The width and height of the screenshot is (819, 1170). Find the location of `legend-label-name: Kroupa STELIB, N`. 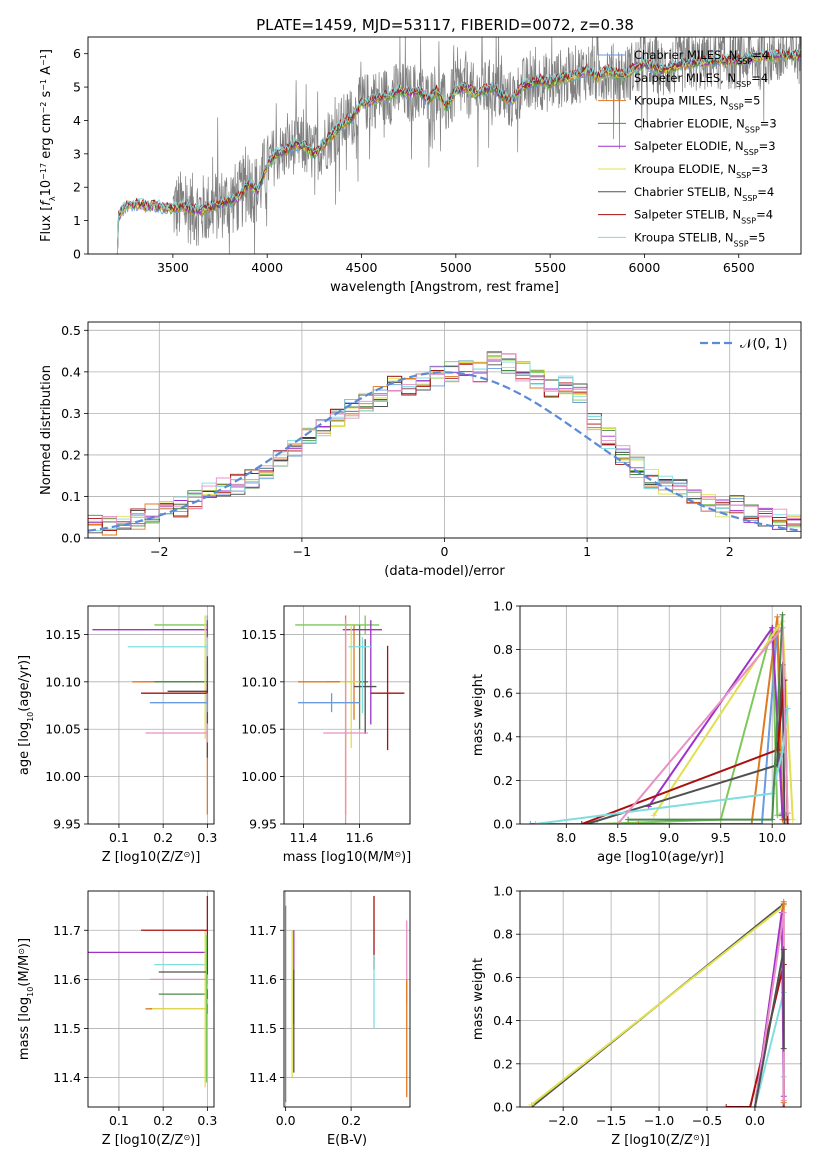

legend-label-name: Kroupa STELIB, N is located at coordinates (684, 237).